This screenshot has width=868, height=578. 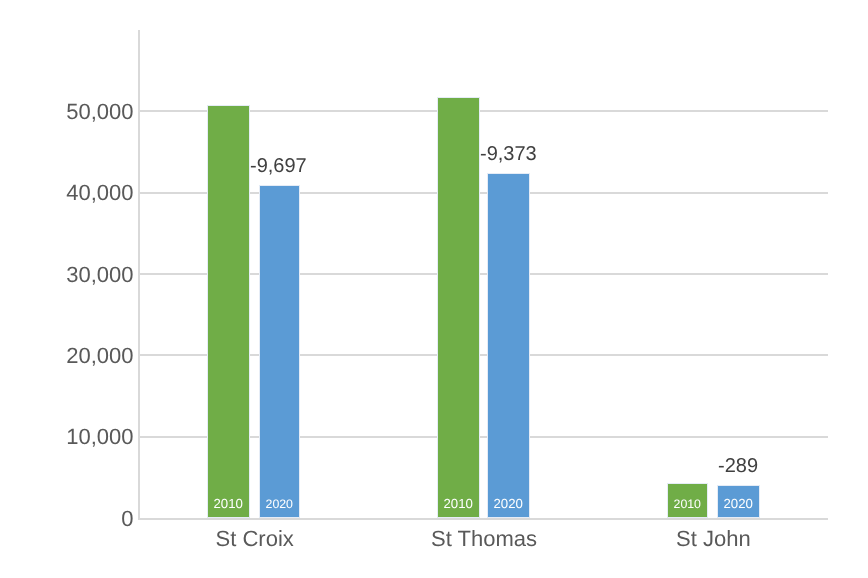 What do you see at coordinates (509, 155) in the screenshot?
I see `annotation: -9,373` at bounding box center [509, 155].